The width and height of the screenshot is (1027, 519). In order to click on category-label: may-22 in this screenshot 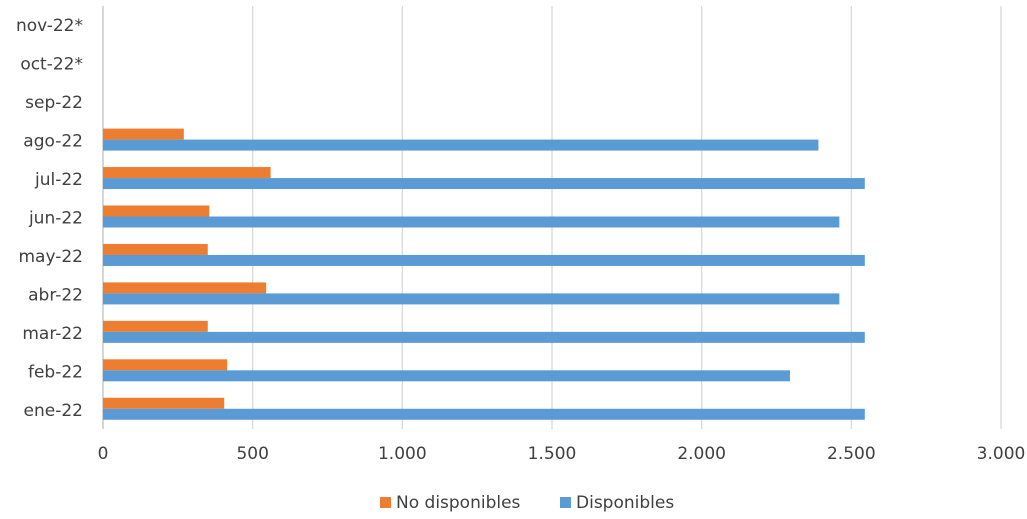, I will do `click(50, 257)`.